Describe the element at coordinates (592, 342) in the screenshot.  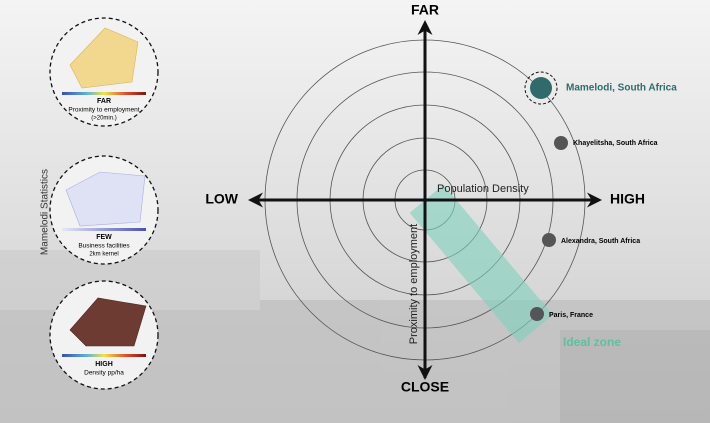
I see `zone-label: Ideal zone` at that location.